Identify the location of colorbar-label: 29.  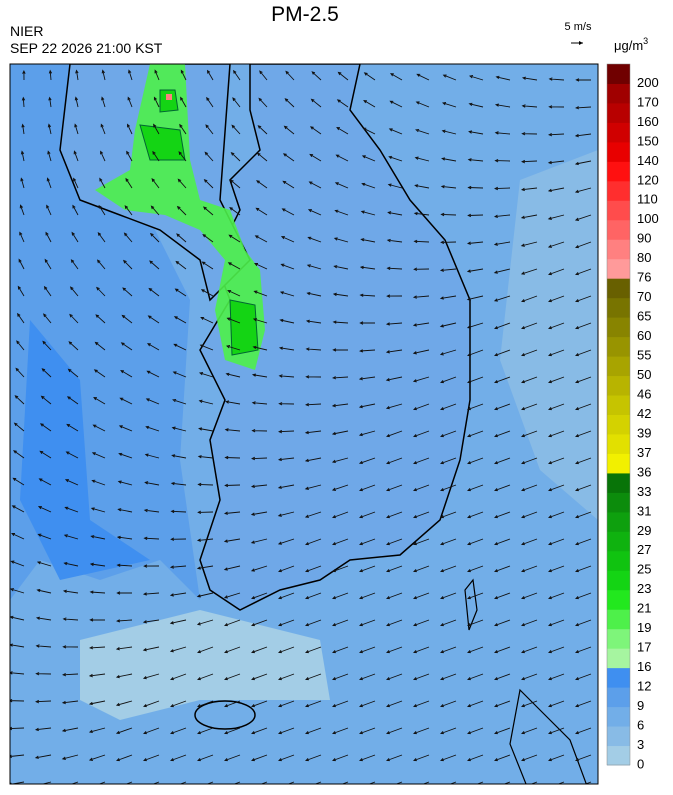
(644, 530).